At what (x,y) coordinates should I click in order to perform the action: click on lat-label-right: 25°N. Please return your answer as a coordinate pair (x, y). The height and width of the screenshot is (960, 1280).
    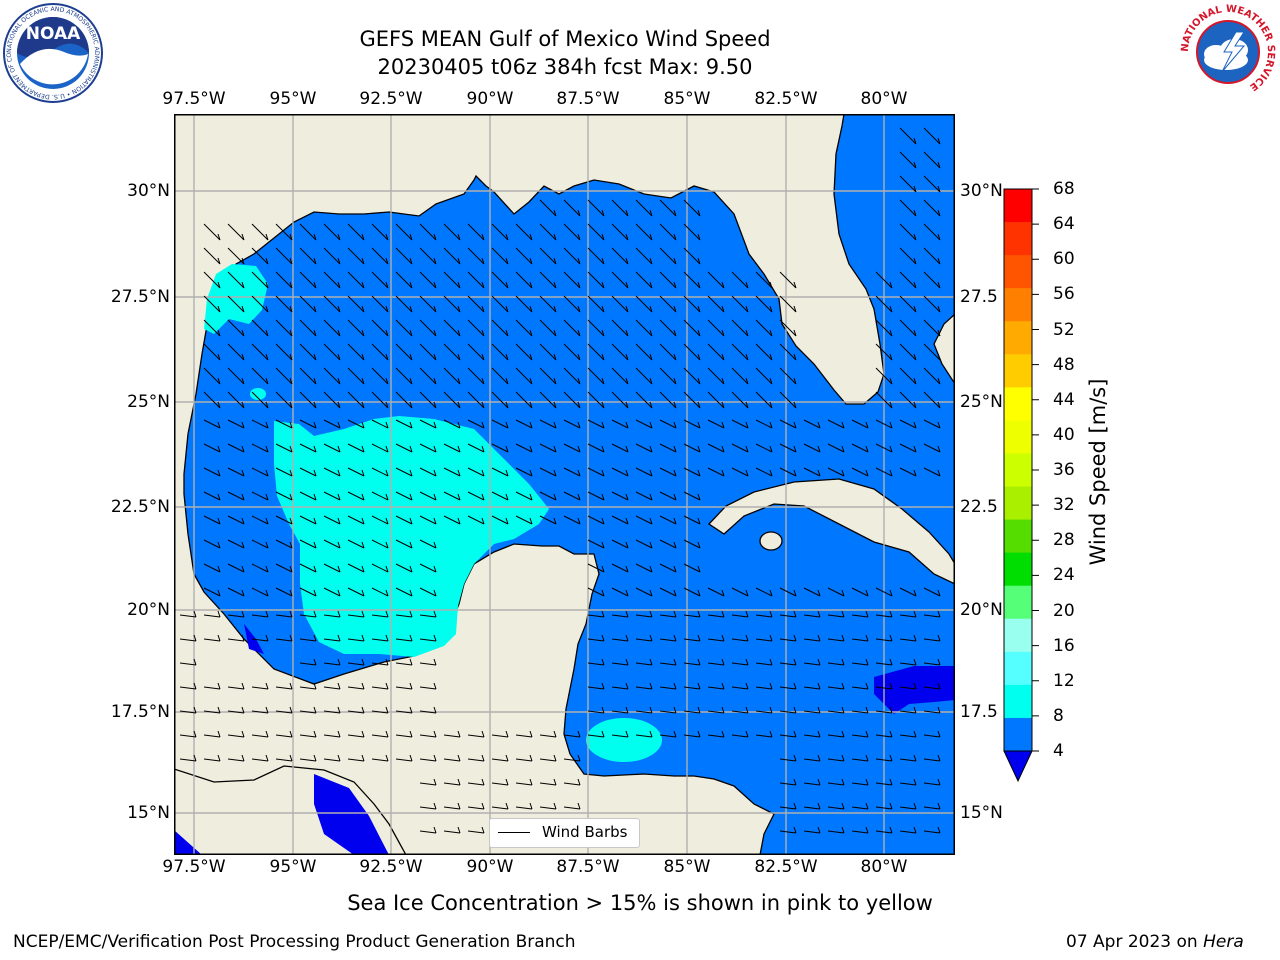
    Looking at the image, I should click on (981, 402).